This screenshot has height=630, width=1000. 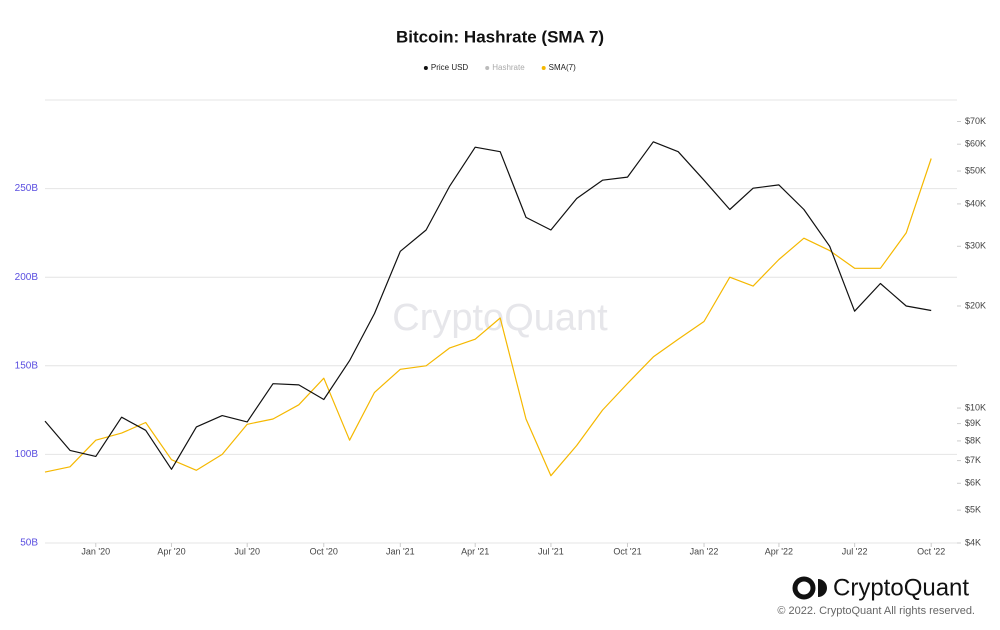 I want to click on y2-tick-label: $7K, so click(x=973, y=460).